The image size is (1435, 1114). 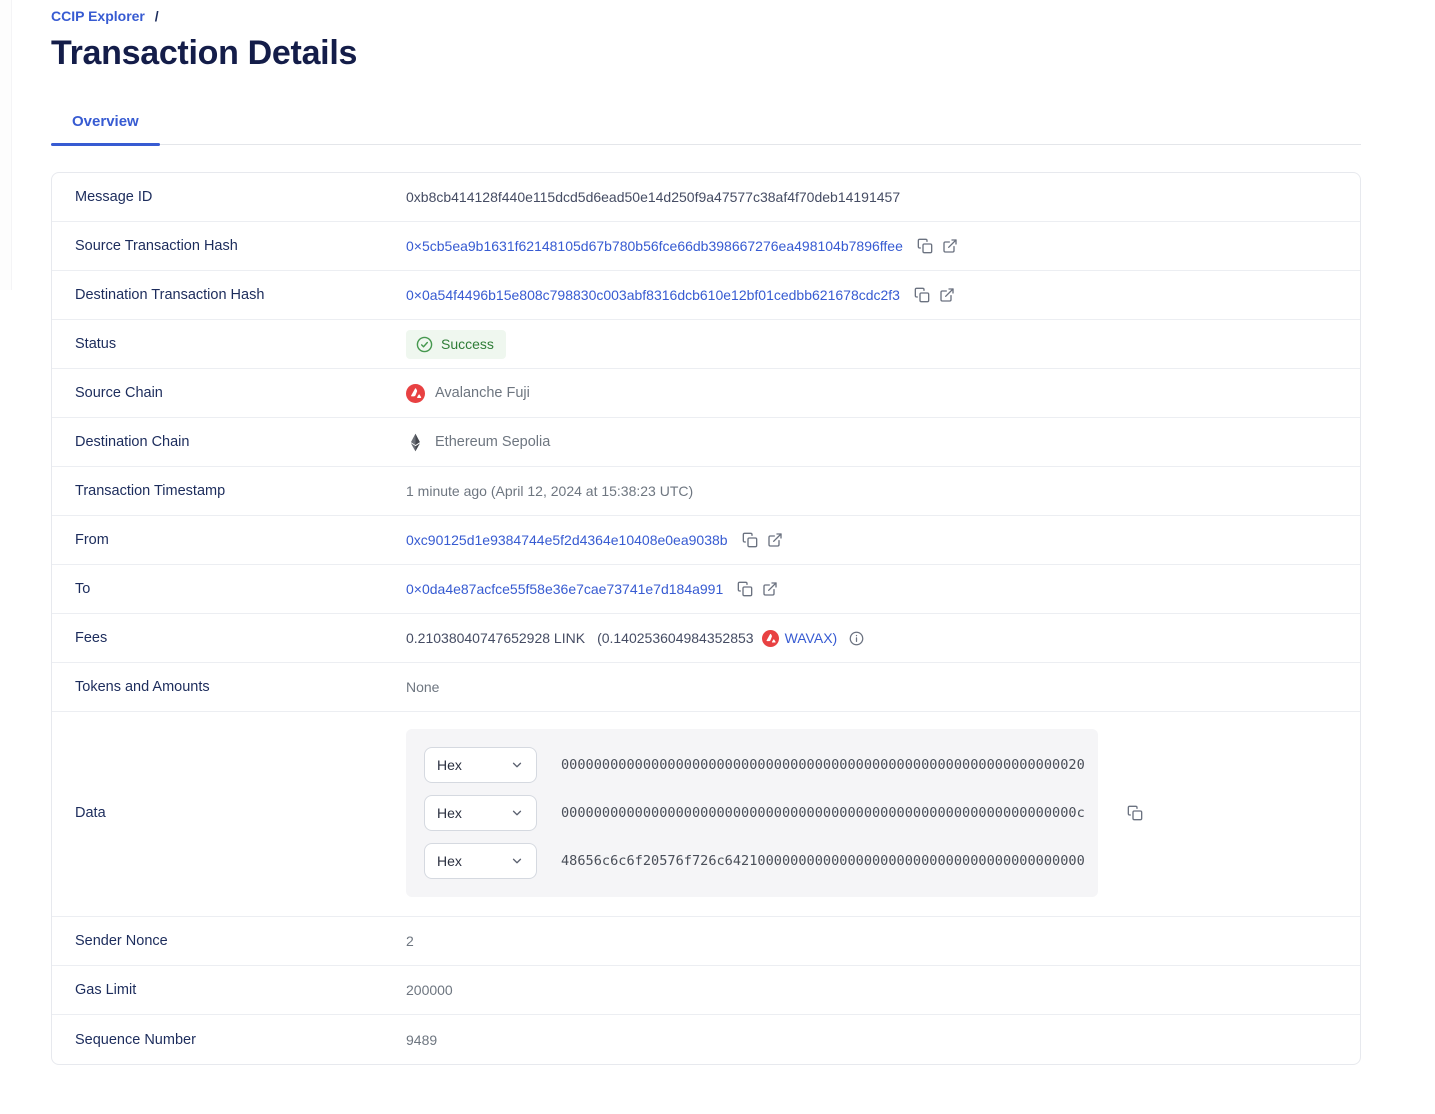 What do you see at coordinates (6, 145) in the screenshot?
I see `page-left-gutter` at bounding box center [6, 145].